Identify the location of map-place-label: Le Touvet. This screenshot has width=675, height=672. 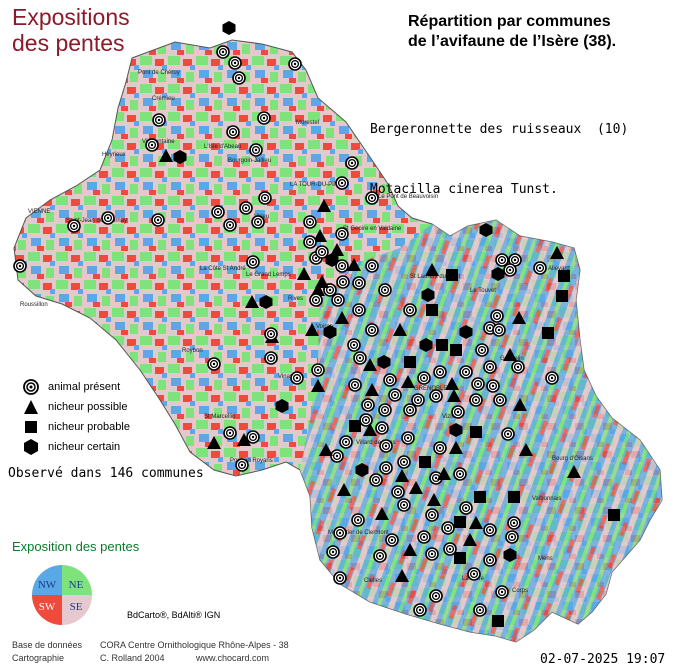
(483, 291).